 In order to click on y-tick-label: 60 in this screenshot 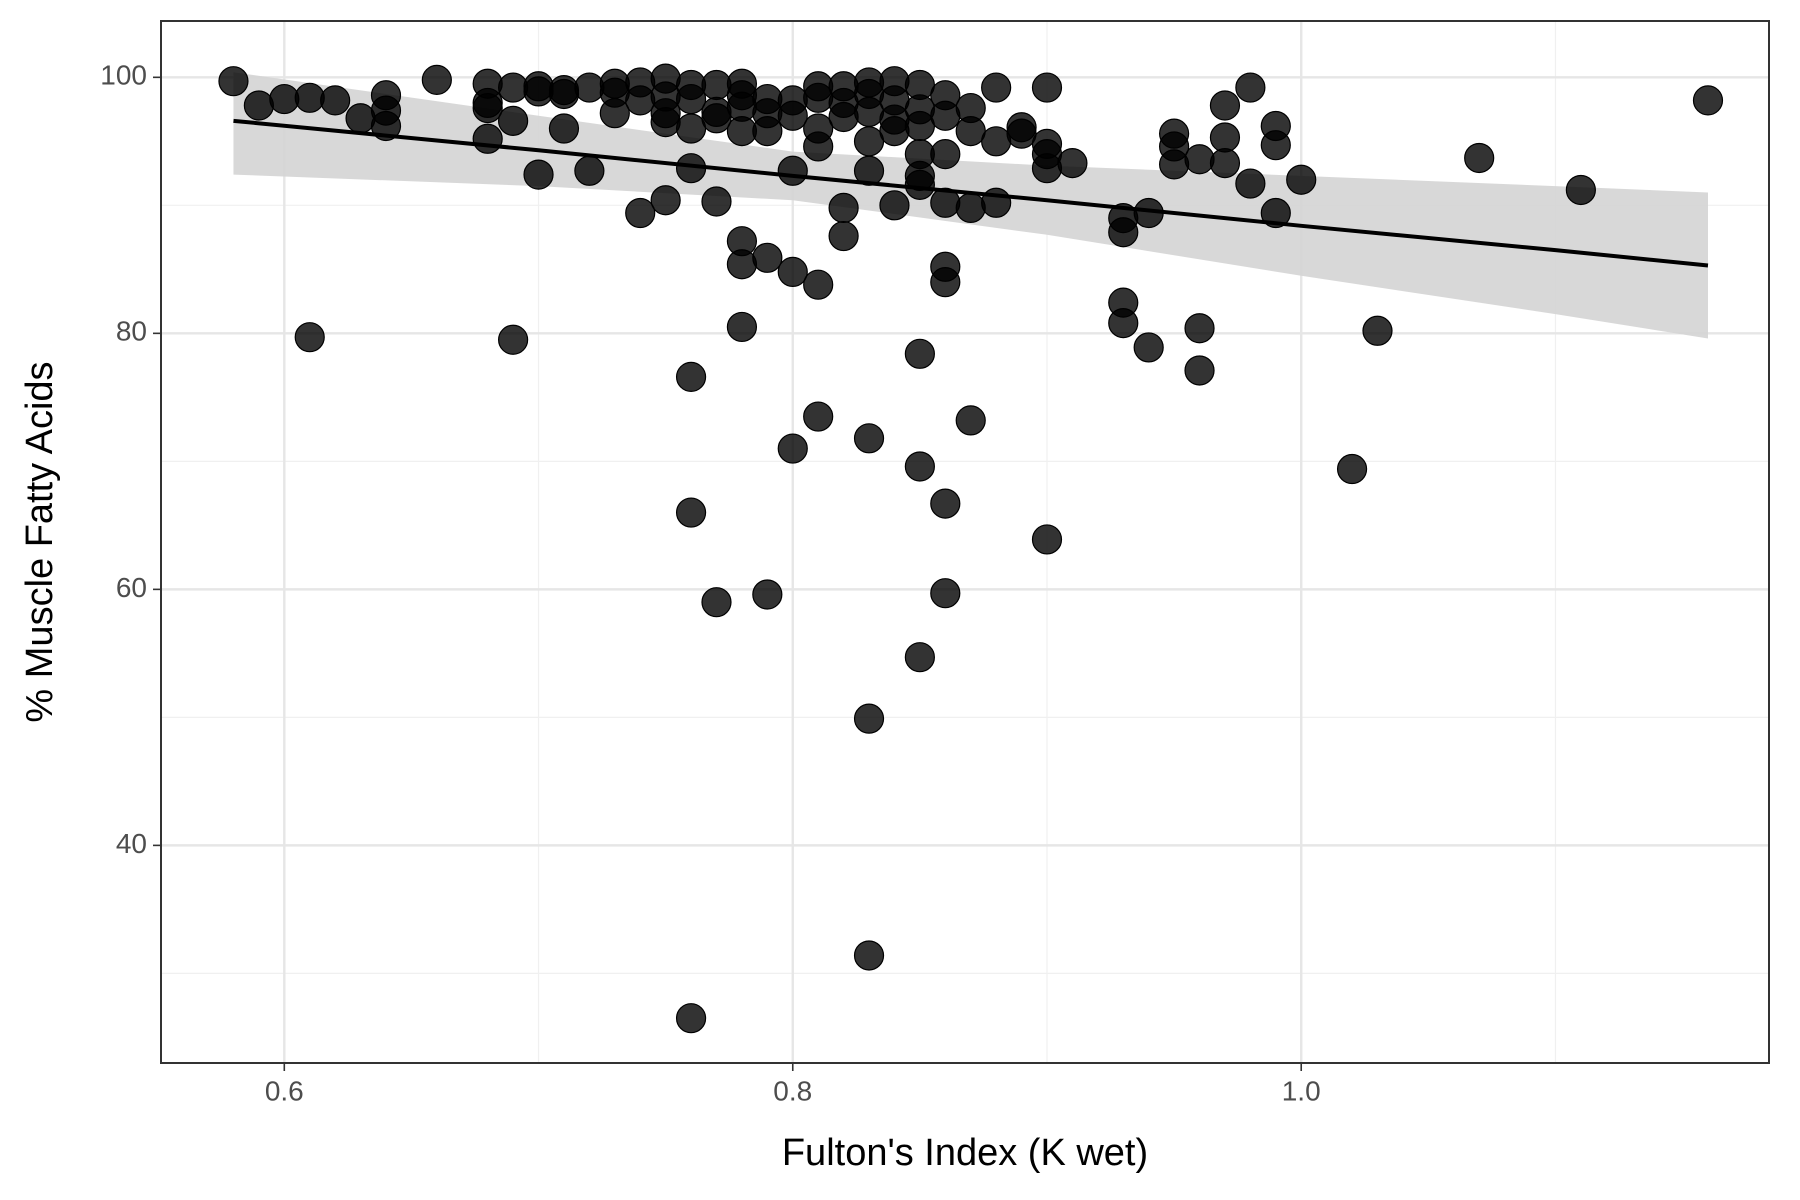, I will do `click(131, 587)`.